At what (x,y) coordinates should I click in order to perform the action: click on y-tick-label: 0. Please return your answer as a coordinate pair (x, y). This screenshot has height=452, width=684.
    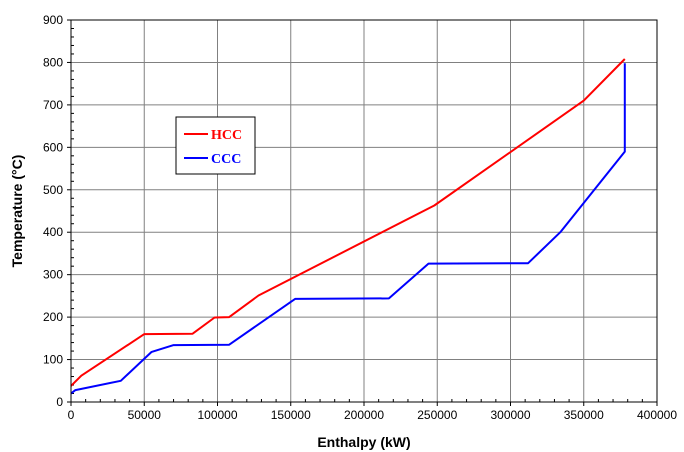
    Looking at the image, I should click on (59, 402).